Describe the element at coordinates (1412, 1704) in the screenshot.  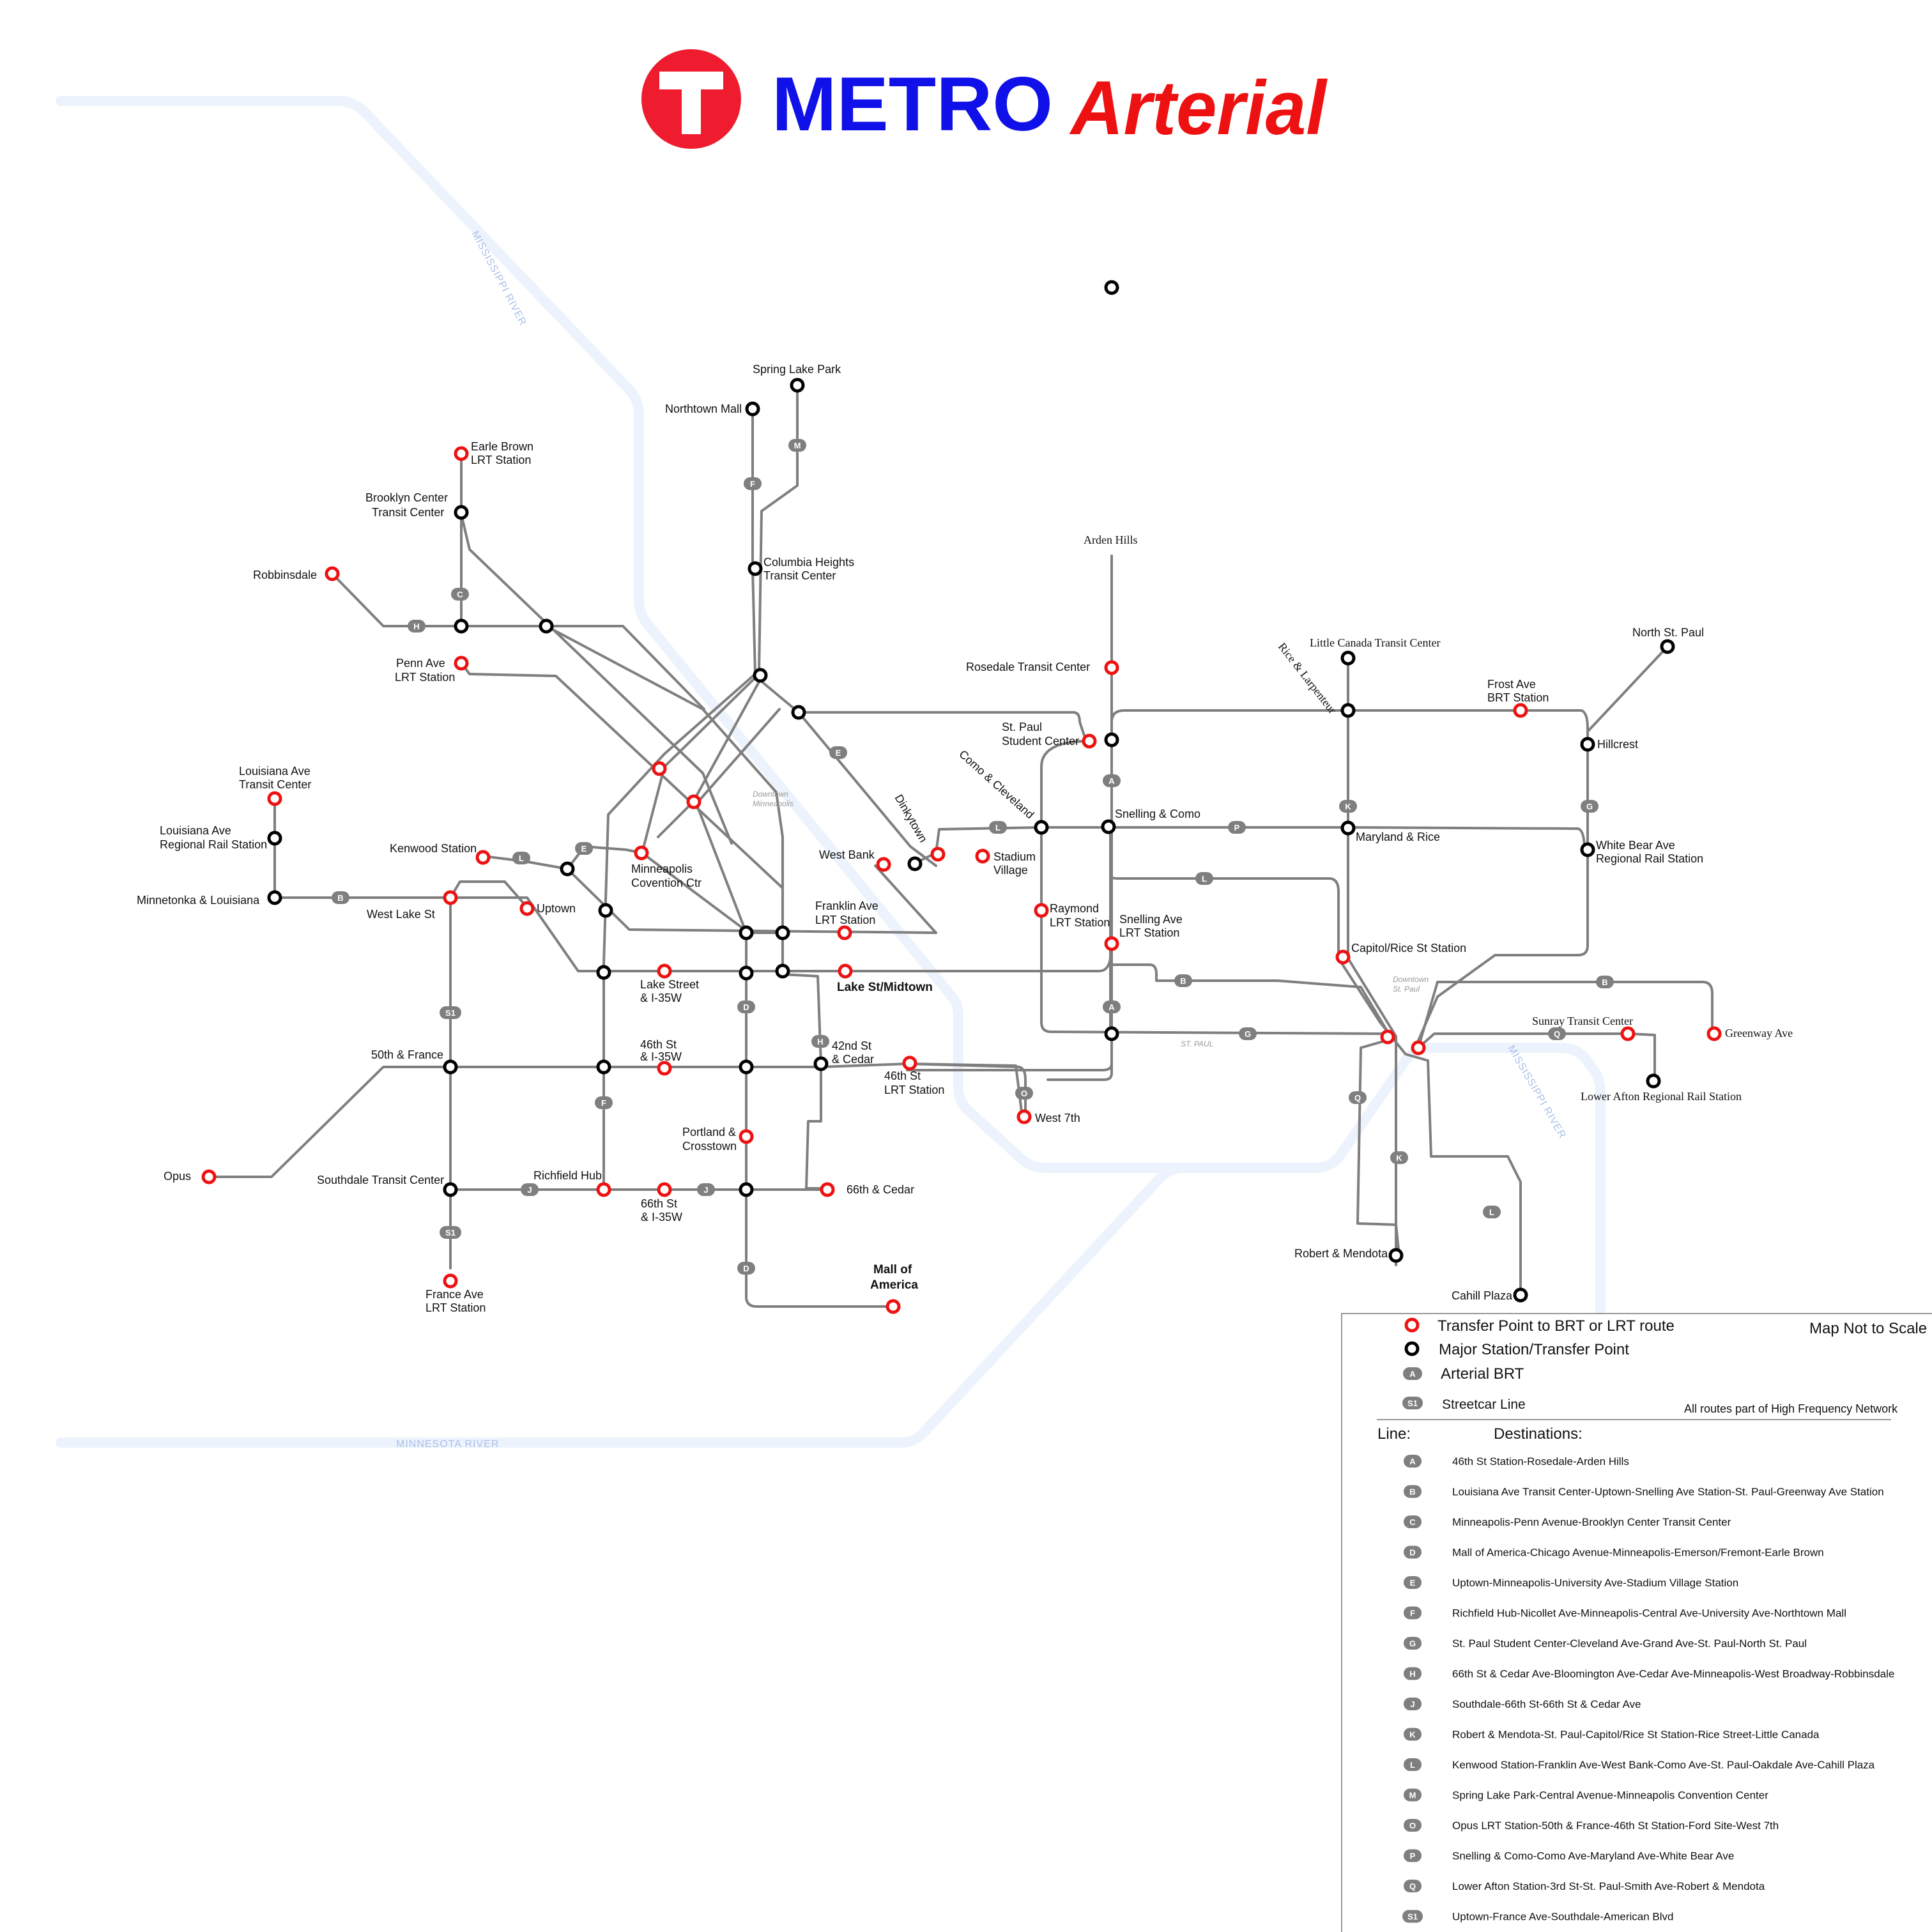
I see `legend-row-badge-text: J` at that location.